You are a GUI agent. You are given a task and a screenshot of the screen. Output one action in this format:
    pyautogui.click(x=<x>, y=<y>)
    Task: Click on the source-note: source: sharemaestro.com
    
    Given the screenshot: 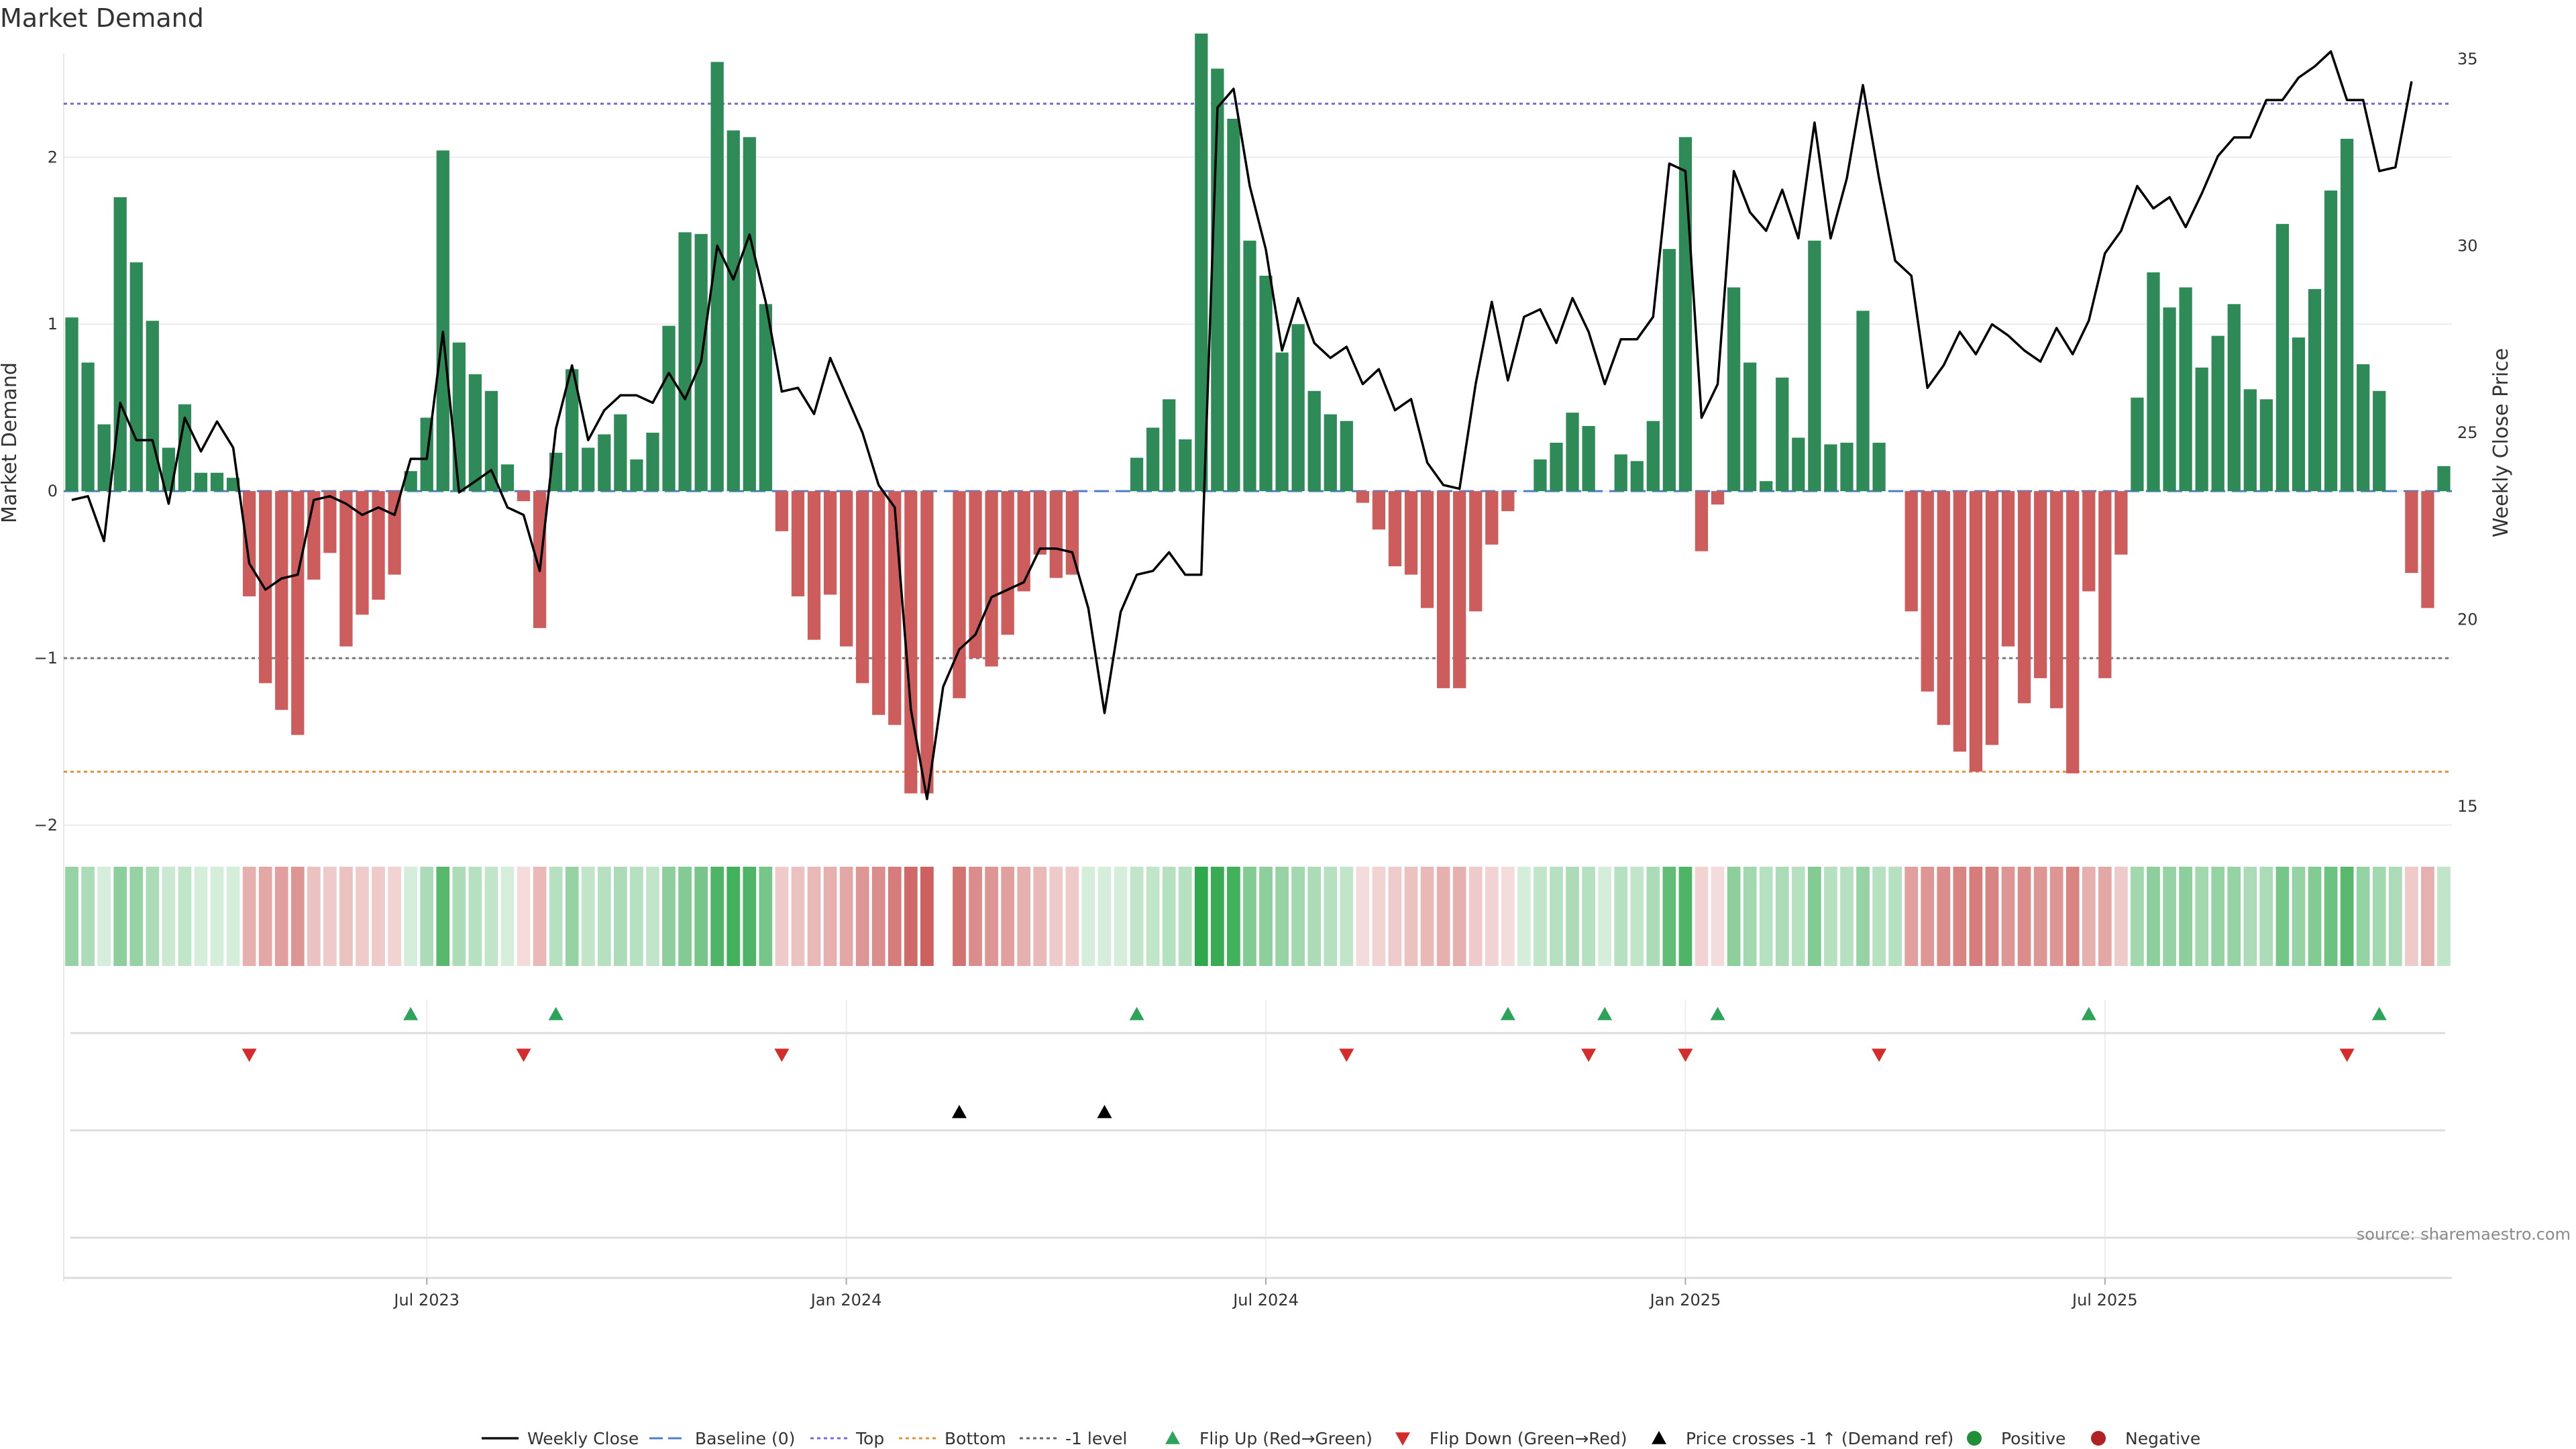 What is the action you would take?
    pyautogui.click(x=2464, y=1234)
    